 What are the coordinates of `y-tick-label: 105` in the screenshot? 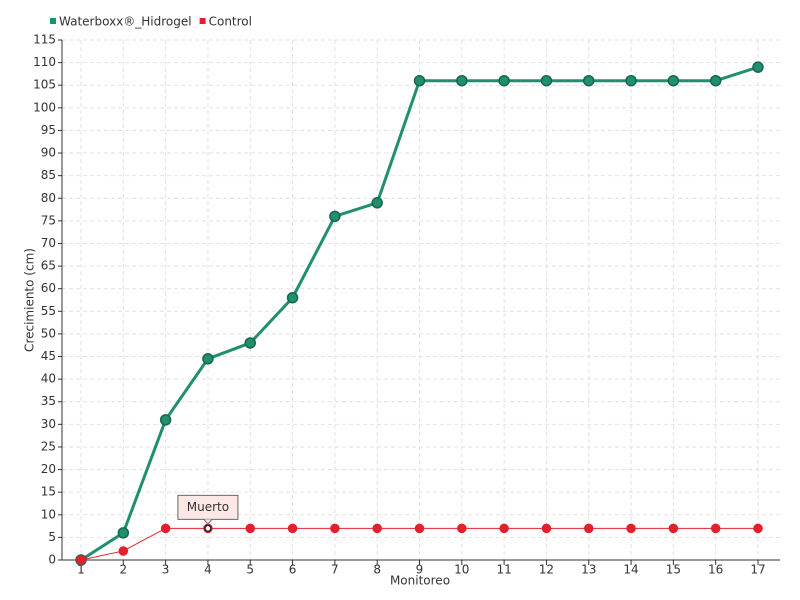 It's located at (44, 85).